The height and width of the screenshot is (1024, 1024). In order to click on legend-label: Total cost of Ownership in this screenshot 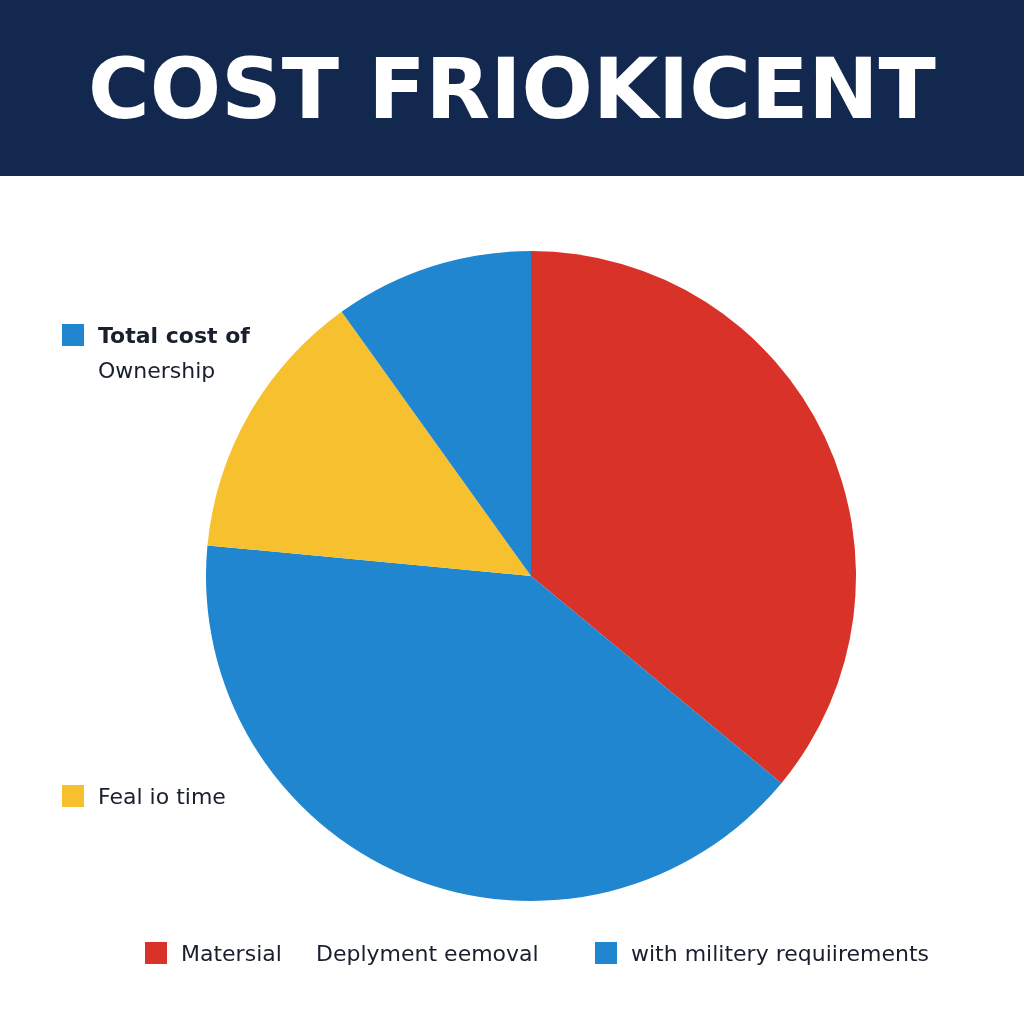, I will do `click(174, 353)`.